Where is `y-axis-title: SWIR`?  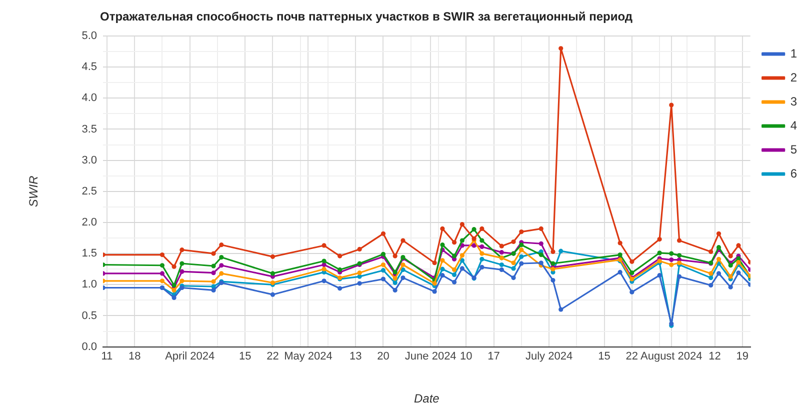 y-axis-title: SWIR is located at coordinates (33, 191).